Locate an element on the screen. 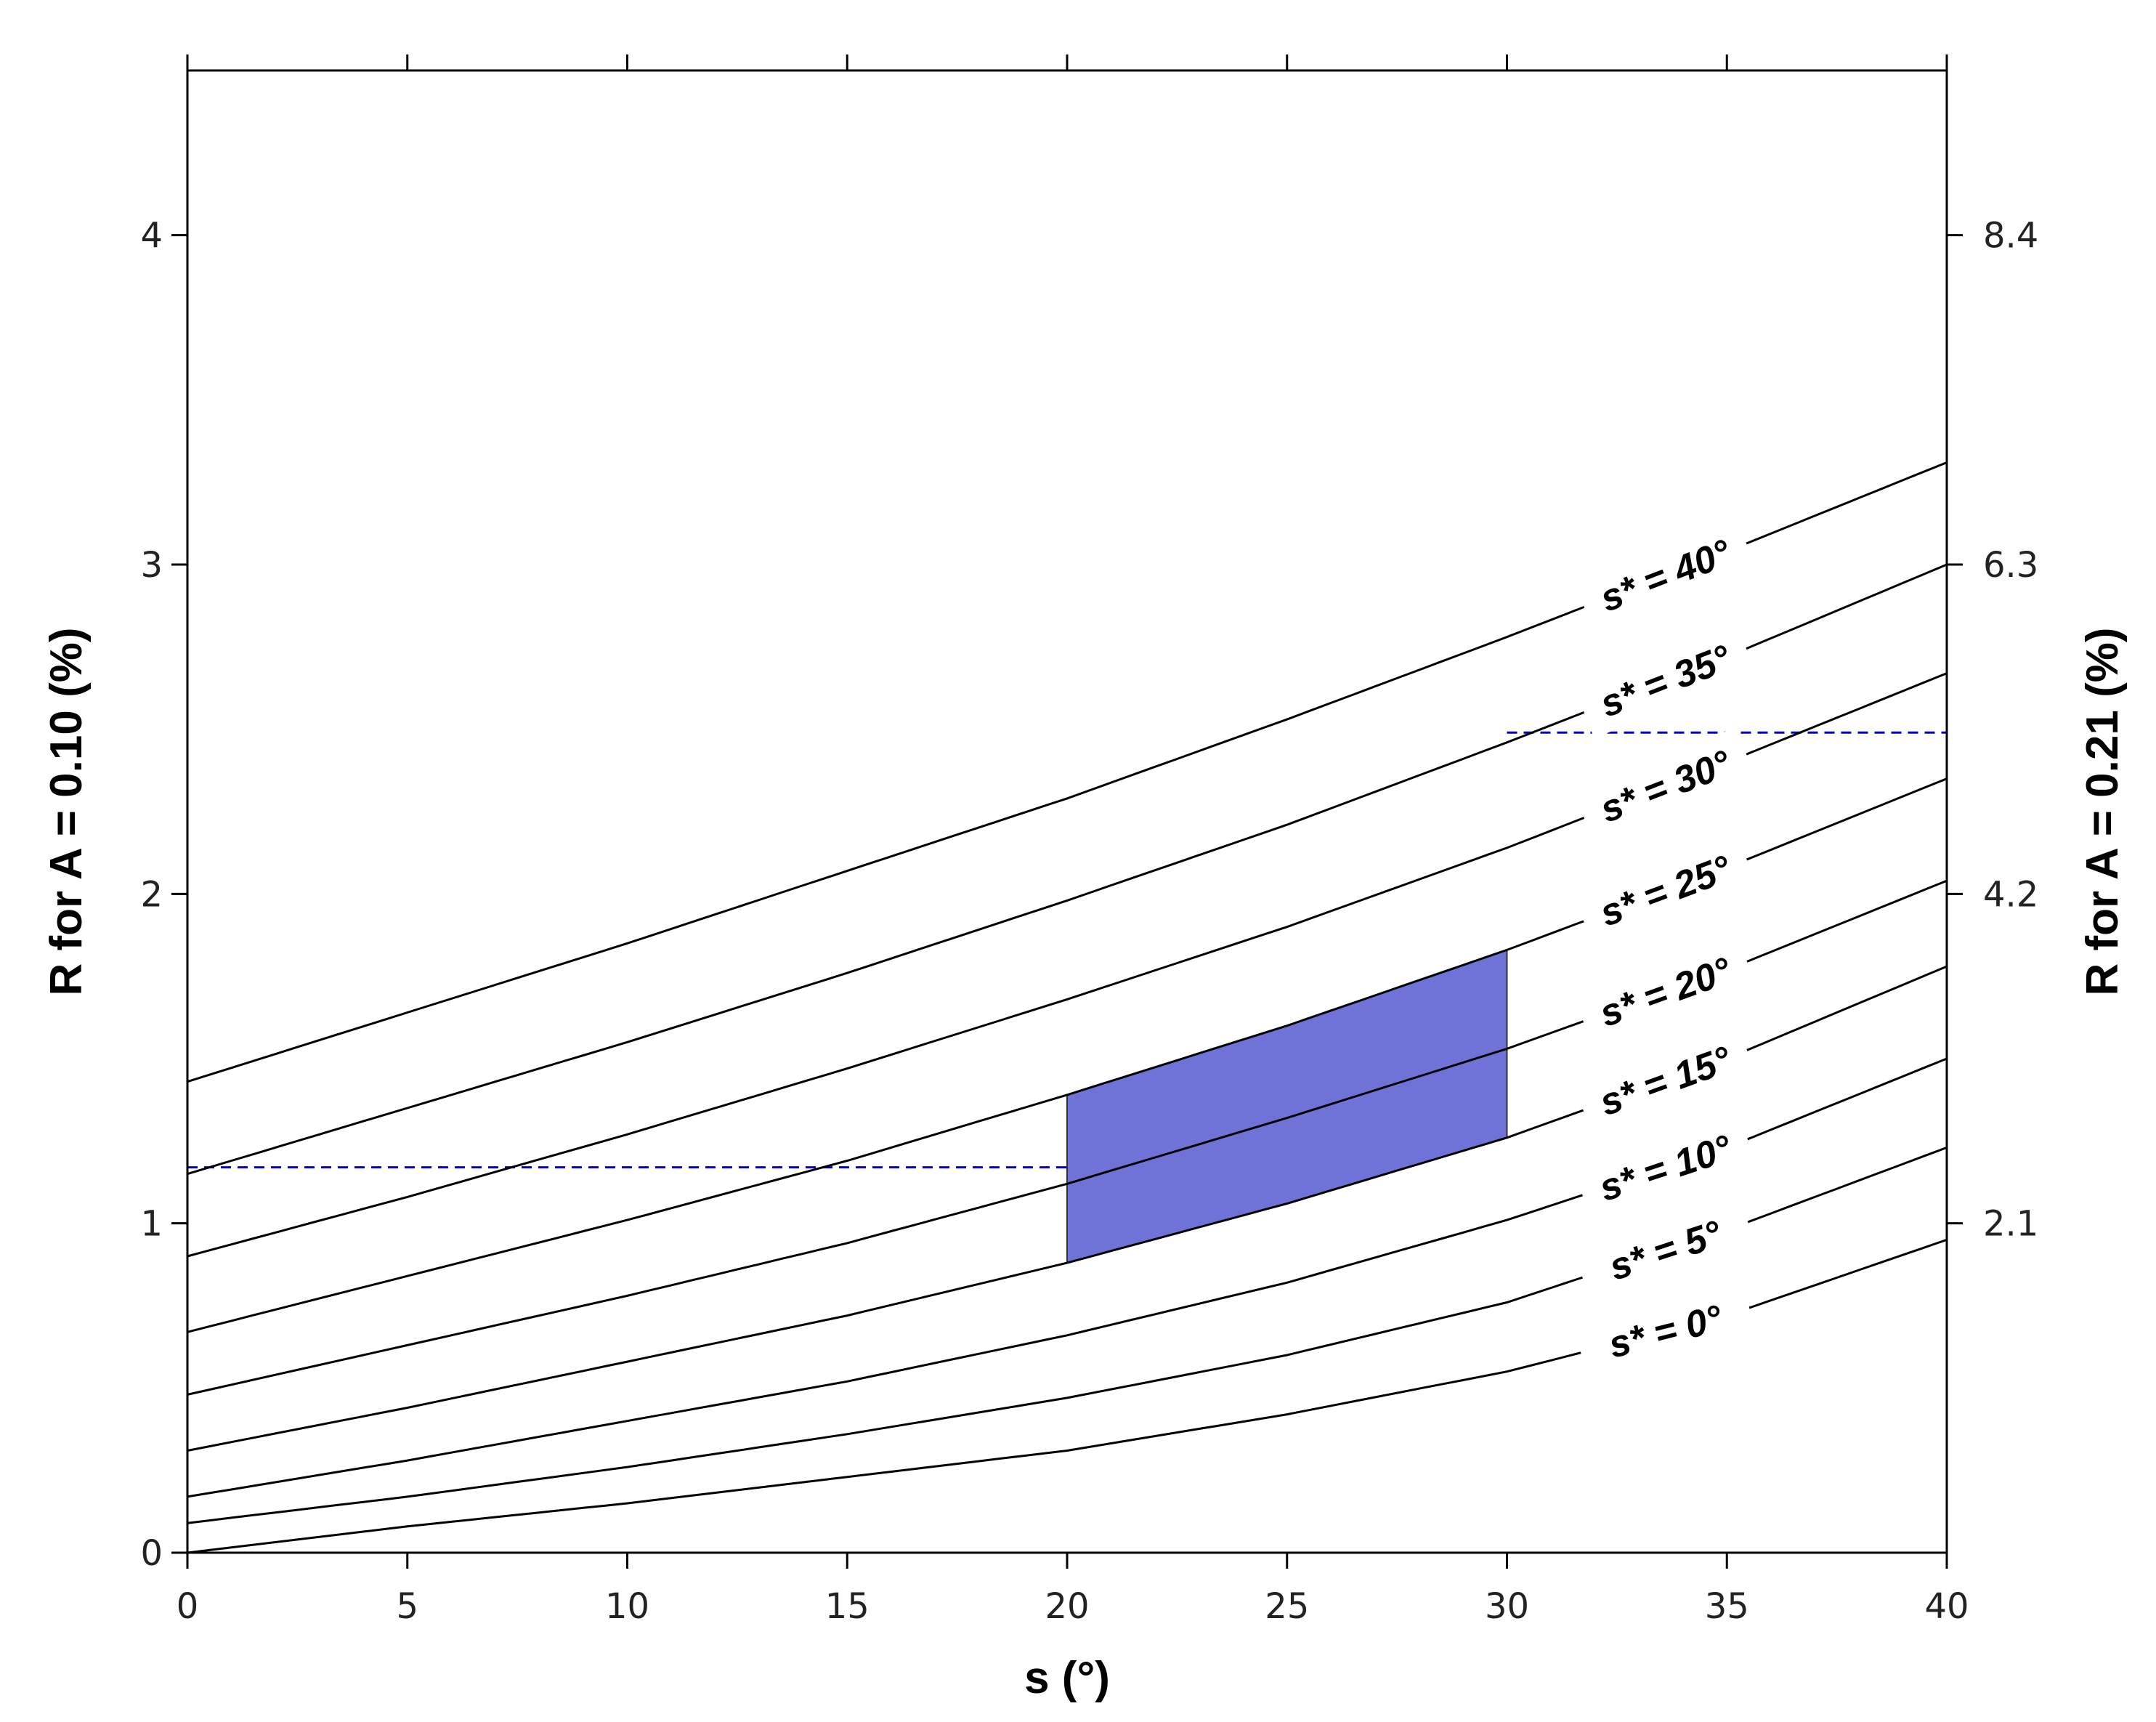  y-tick-label-right: 8.4 is located at coordinates (2010, 236).